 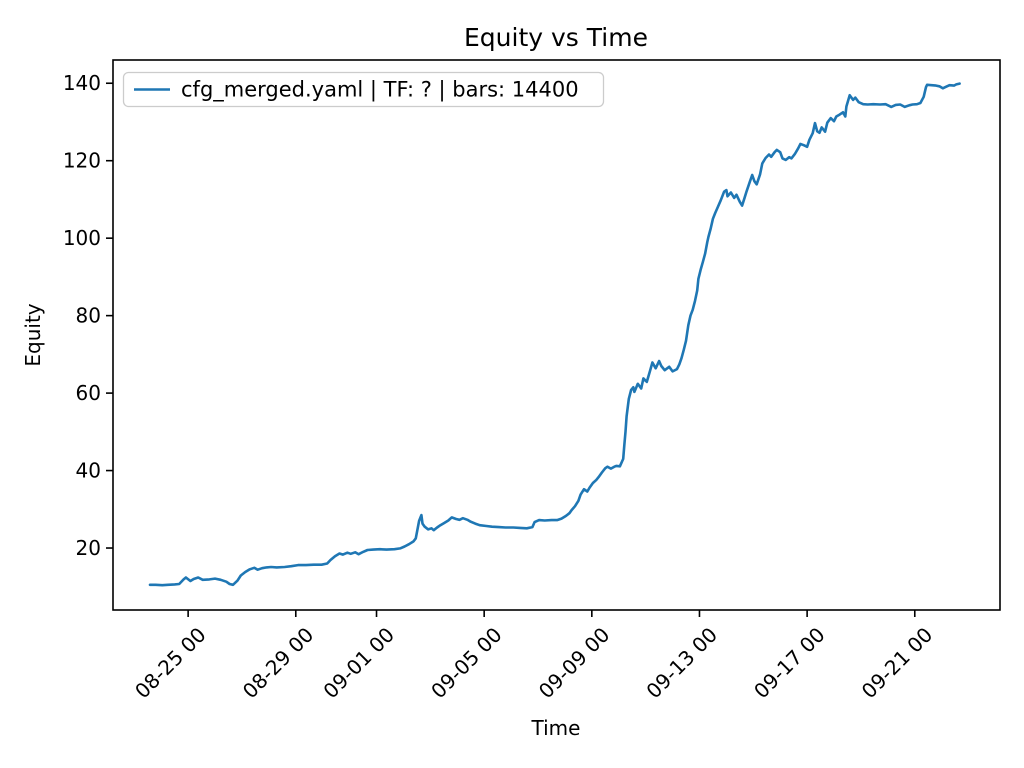 What do you see at coordinates (789, 663) in the screenshot?
I see `x-tick-label: 09-17 00` at bounding box center [789, 663].